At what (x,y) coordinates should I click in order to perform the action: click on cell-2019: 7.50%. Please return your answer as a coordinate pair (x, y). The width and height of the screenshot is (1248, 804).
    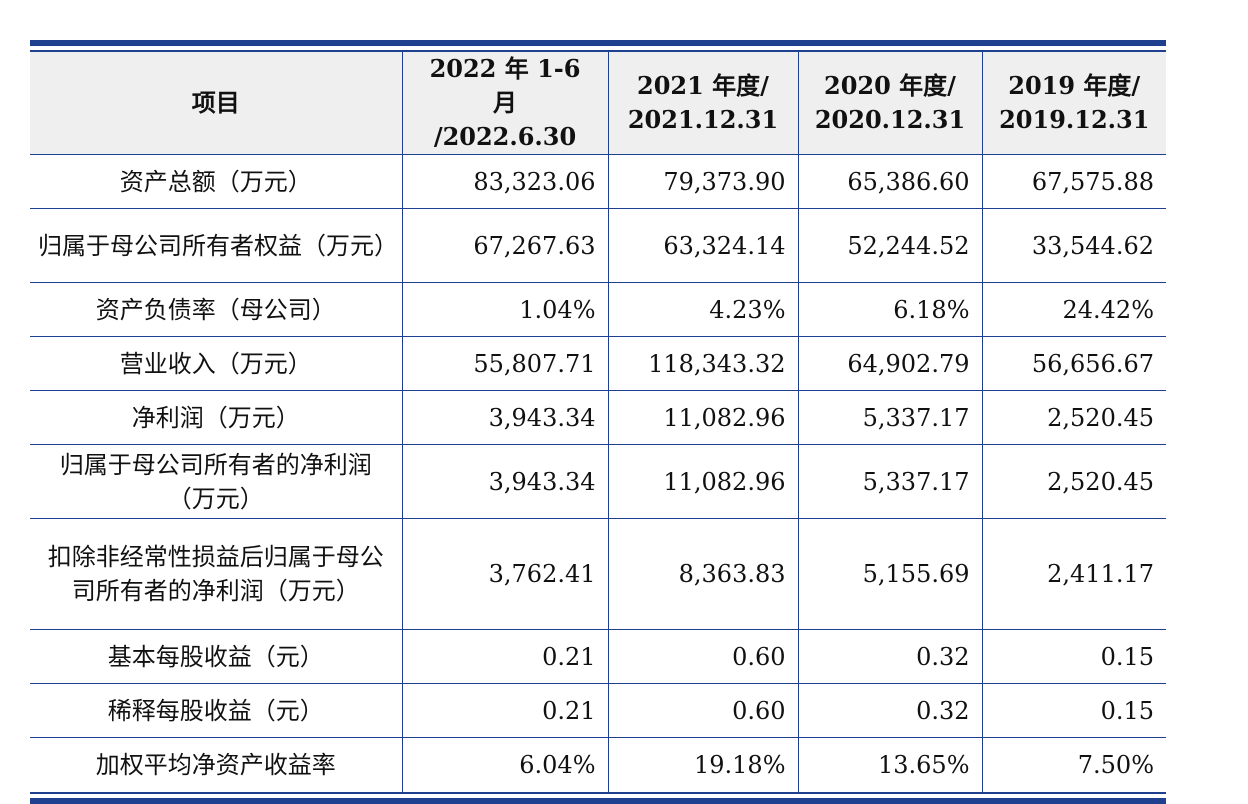
    Looking at the image, I should click on (1073, 764).